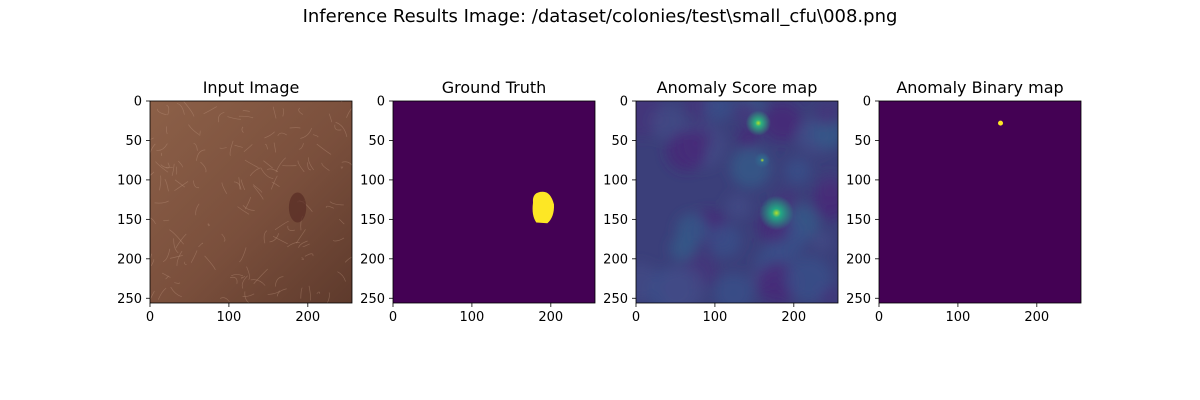 Image resolution: width=1200 pixels, height=400 pixels. I want to click on panel-title: Anomaly Score map, so click(737, 87).